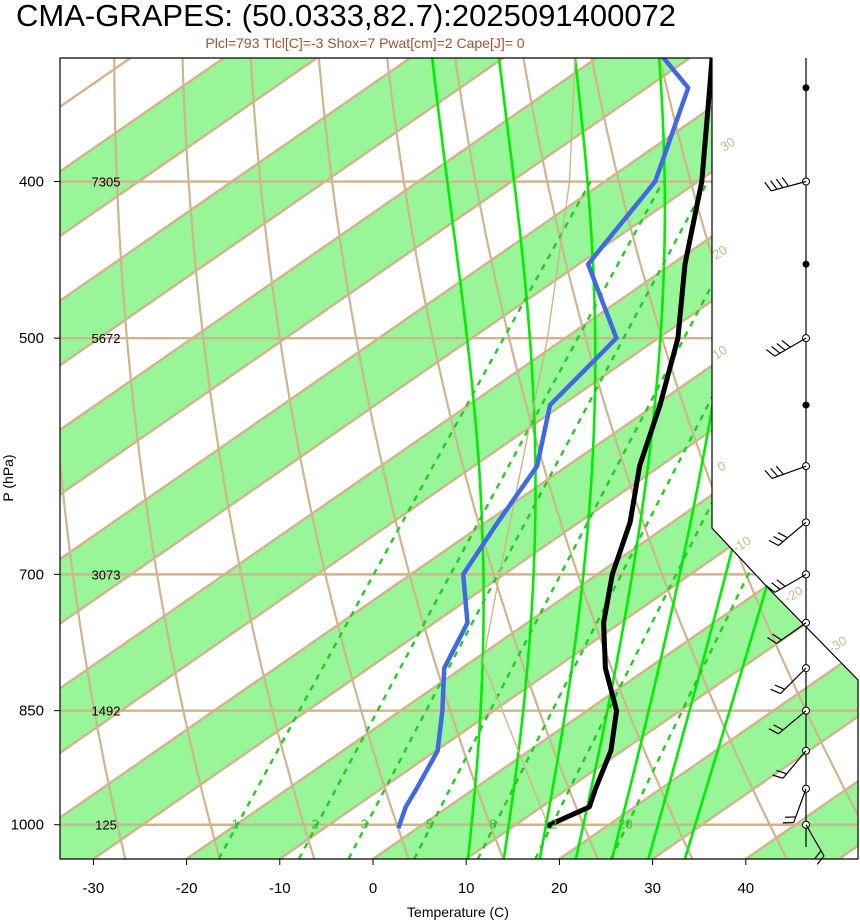 Image resolution: width=860 pixels, height=921 pixels. What do you see at coordinates (106, 338) in the screenshot?
I see `height-label: 5672` at bounding box center [106, 338].